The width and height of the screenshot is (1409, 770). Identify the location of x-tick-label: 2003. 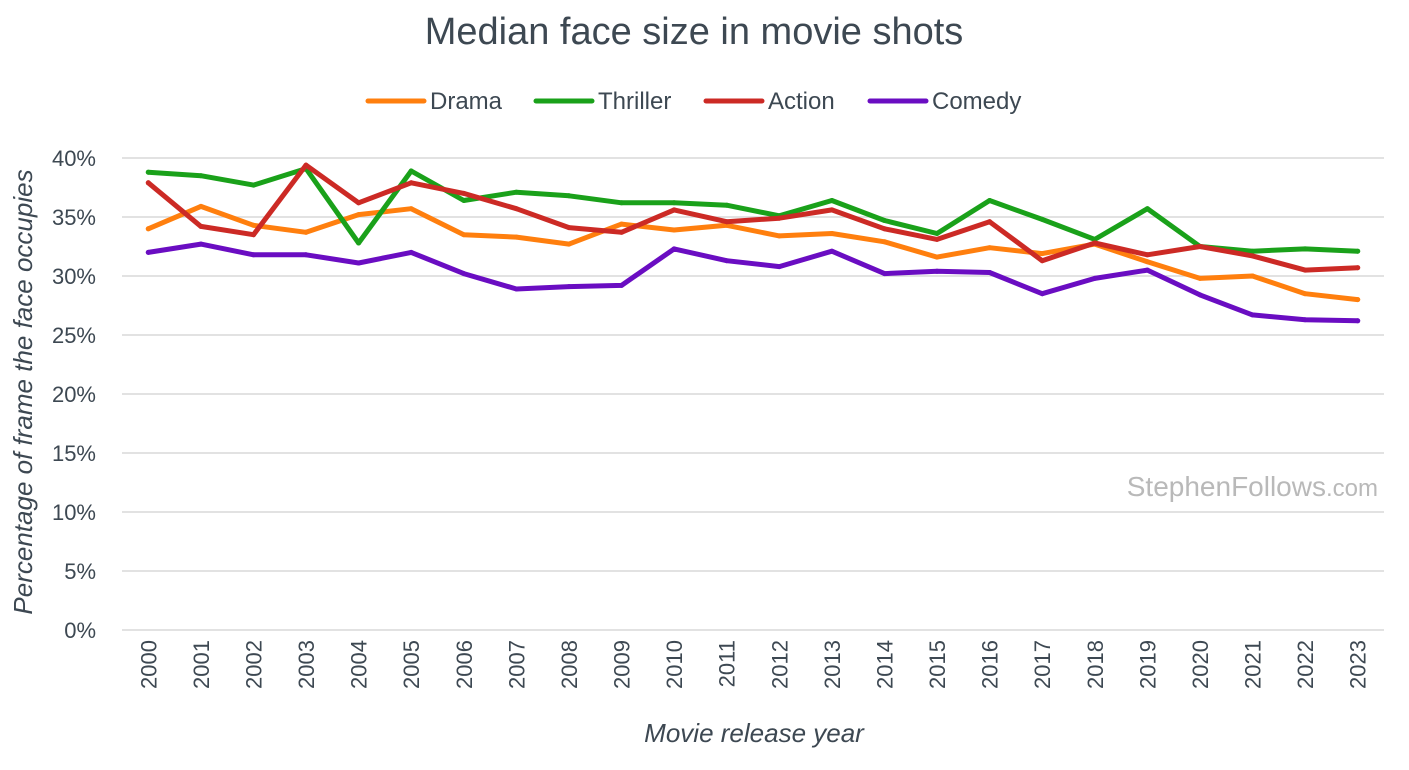
(306, 664).